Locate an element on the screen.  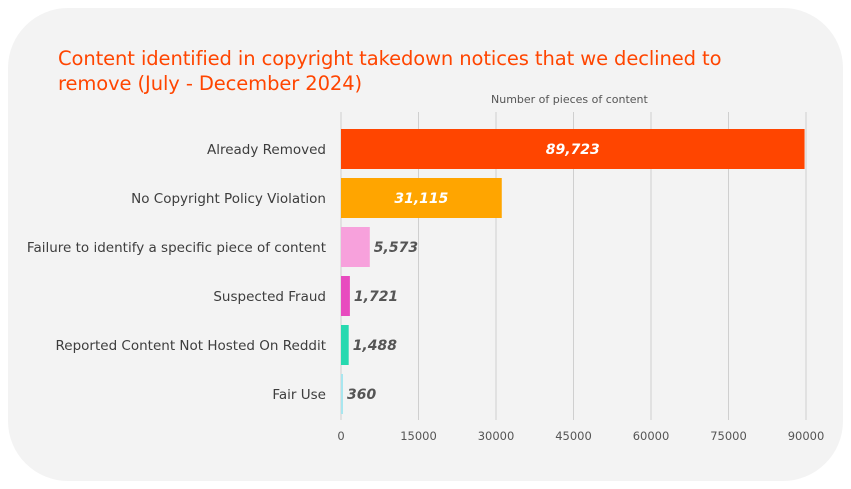
category-label: Suspected Fraud is located at coordinates (269, 297).